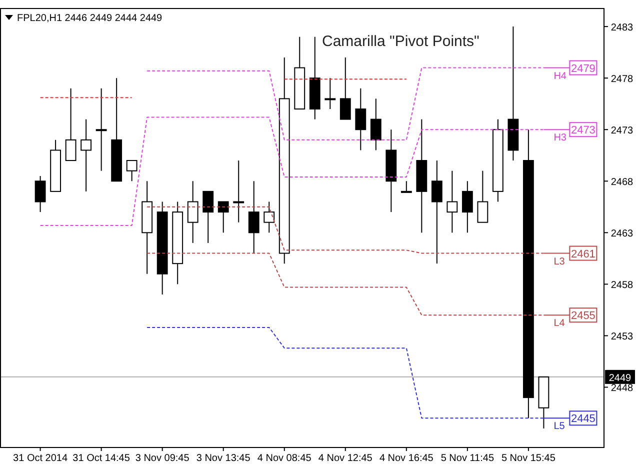  What do you see at coordinates (583, 130) in the screenshot?
I see `data-label: 2473` at bounding box center [583, 130].